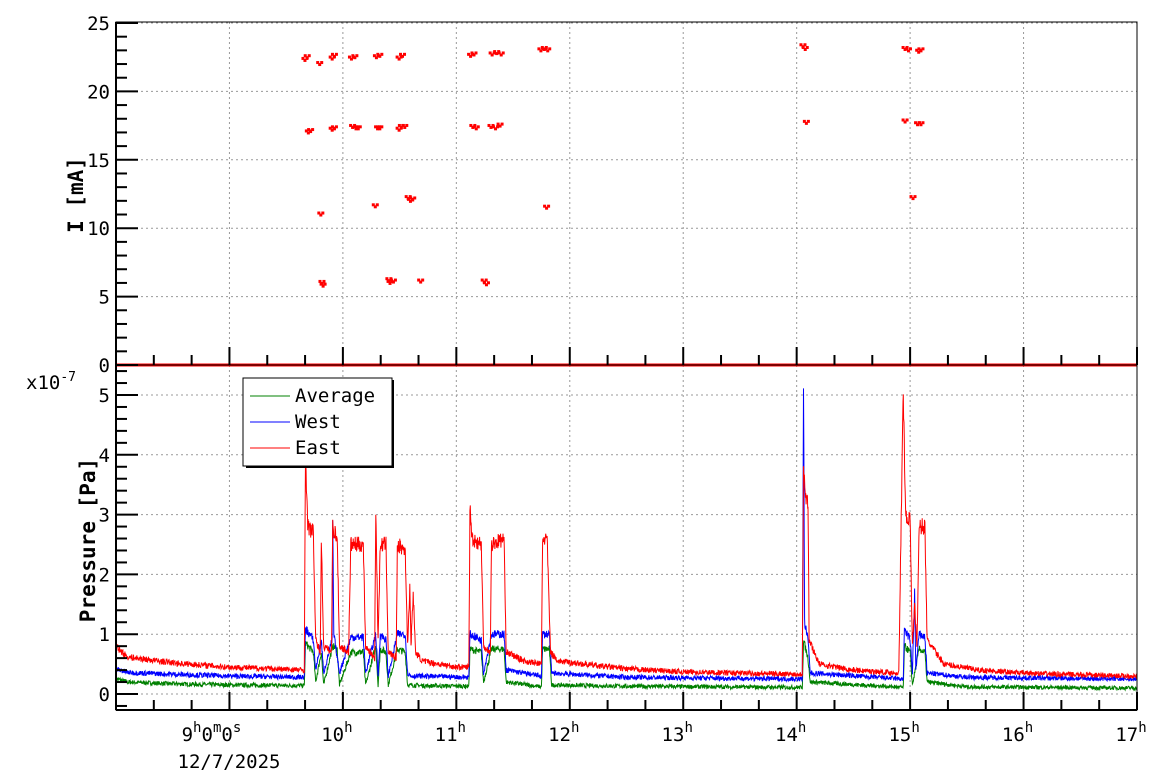  I want to click on legend-label: West, so click(318, 422).